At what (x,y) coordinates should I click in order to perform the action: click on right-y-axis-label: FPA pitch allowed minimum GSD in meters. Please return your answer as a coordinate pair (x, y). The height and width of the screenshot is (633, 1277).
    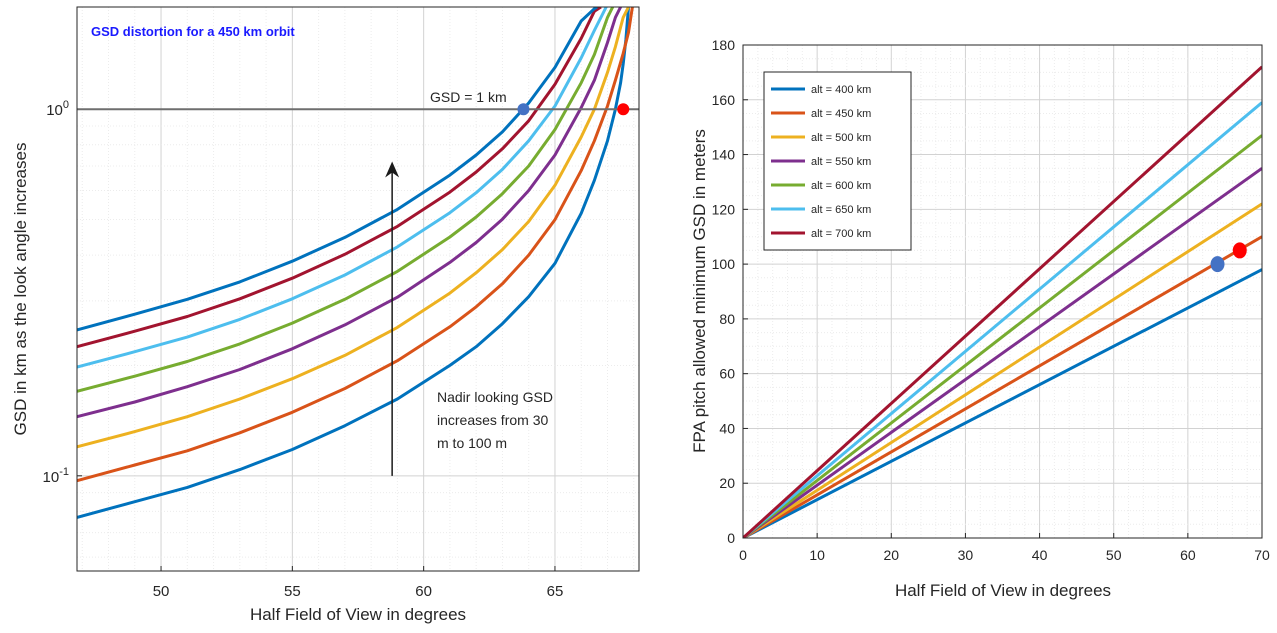
    Looking at the image, I should click on (699, 291).